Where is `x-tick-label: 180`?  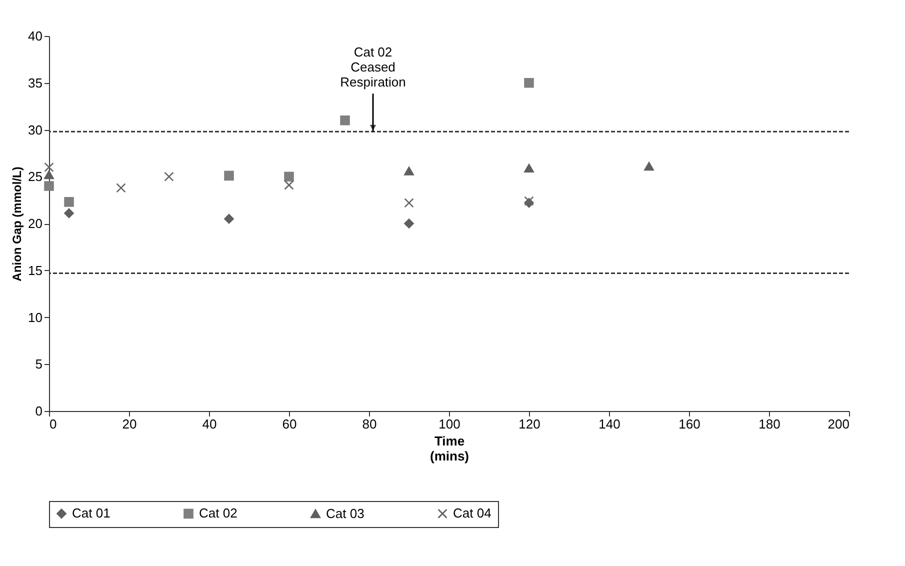
x-tick-label: 180 is located at coordinates (769, 424).